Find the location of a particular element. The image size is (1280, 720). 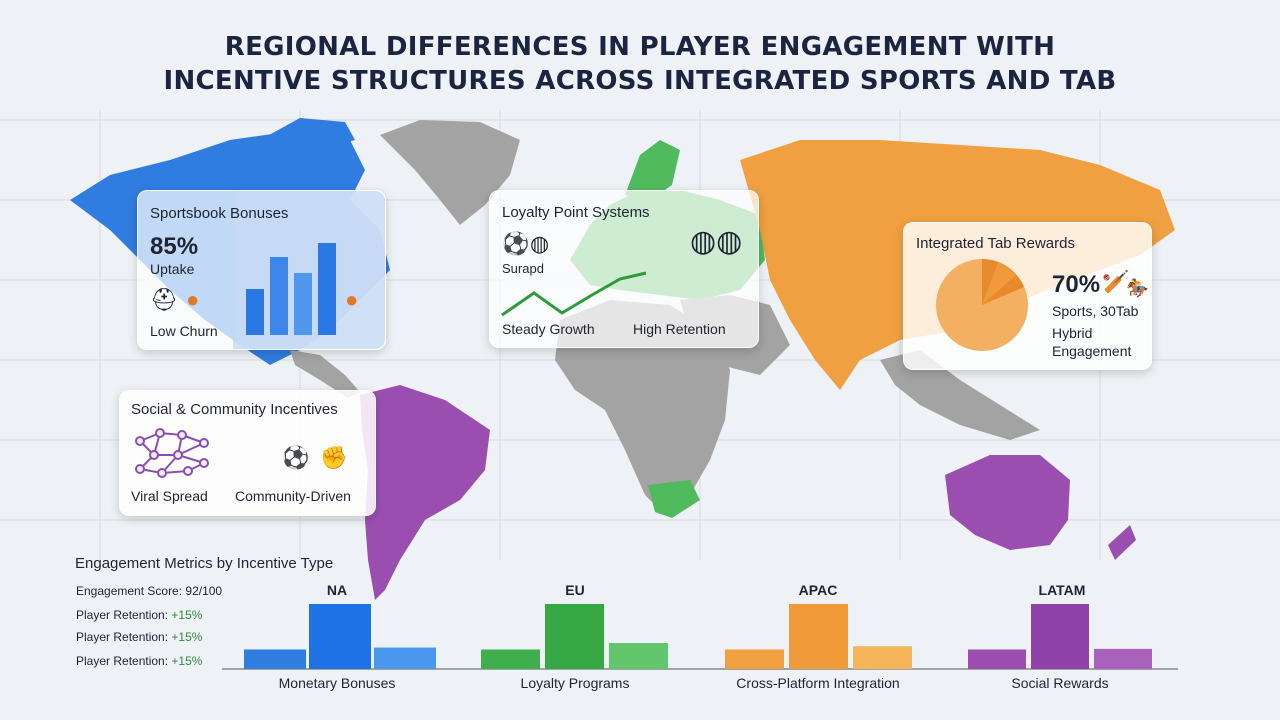

pie-slice-accent is located at coordinates (999, 284).